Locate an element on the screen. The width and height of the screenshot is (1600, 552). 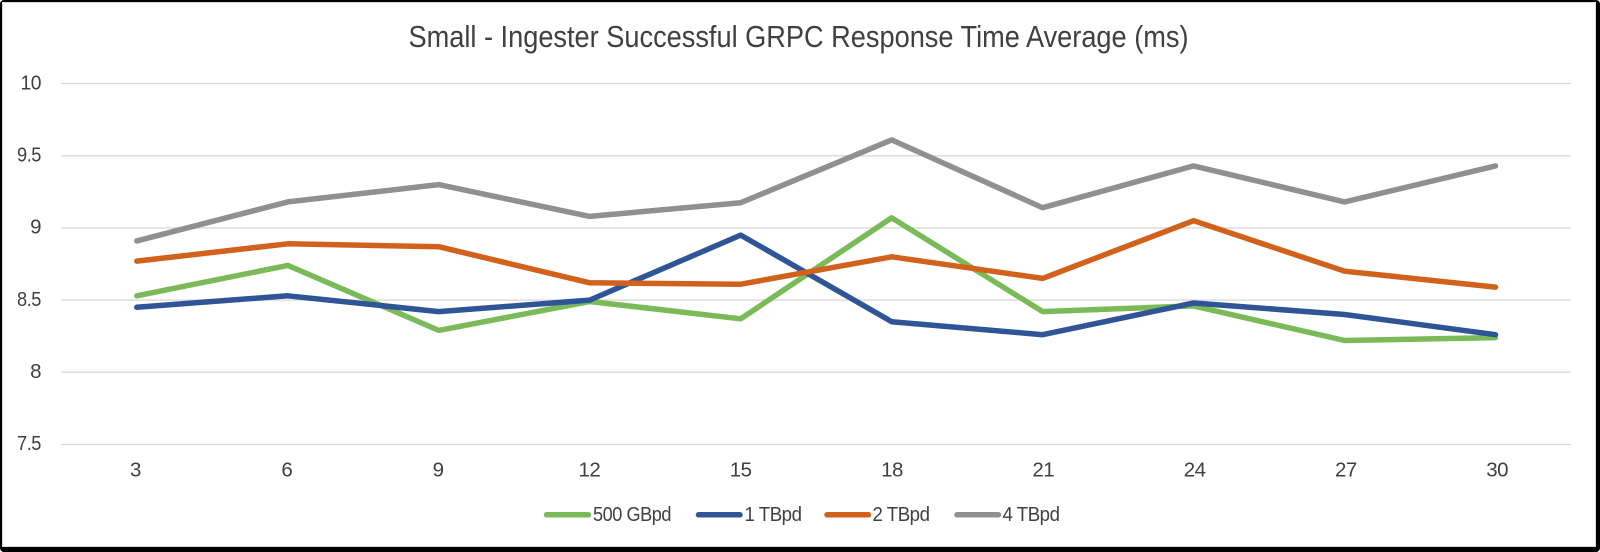
svg-text: 6 is located at coordinates (286, 470).